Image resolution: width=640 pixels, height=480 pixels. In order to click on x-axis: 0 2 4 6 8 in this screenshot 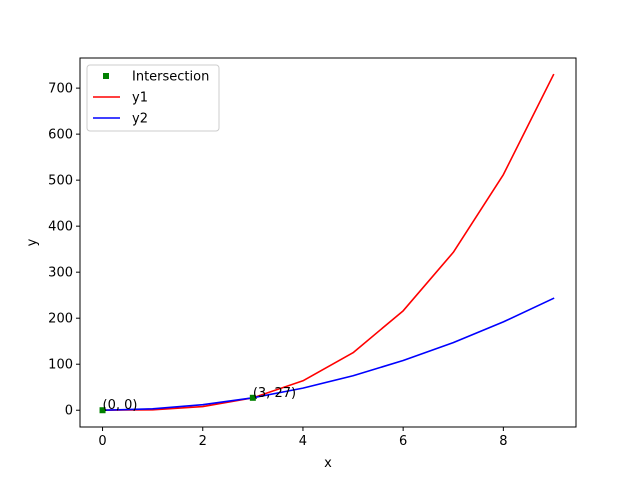, I will do `click(302, 438)`.